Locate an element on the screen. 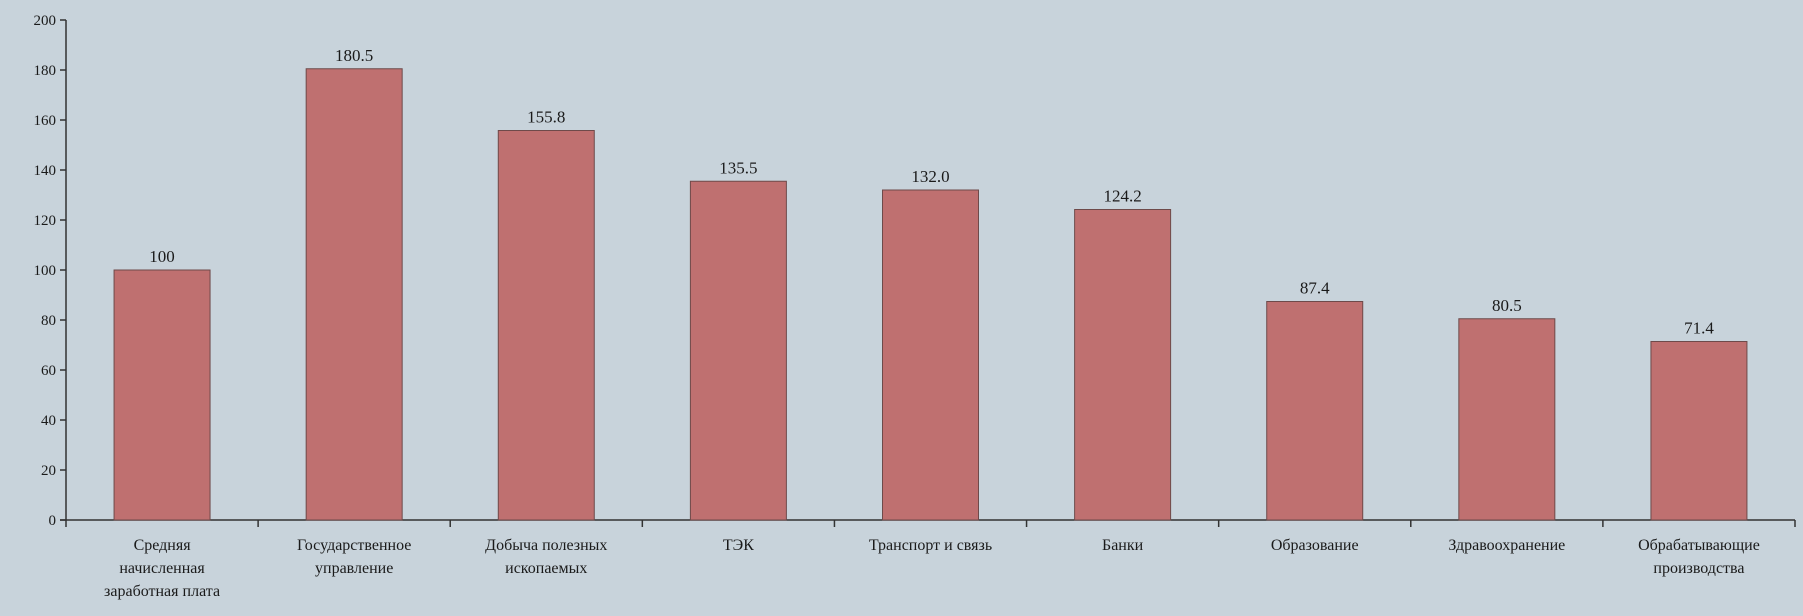 The height and width of the screenshot is (616, 1803). y-tick-label: 80 is located at coordinates (48, 321).